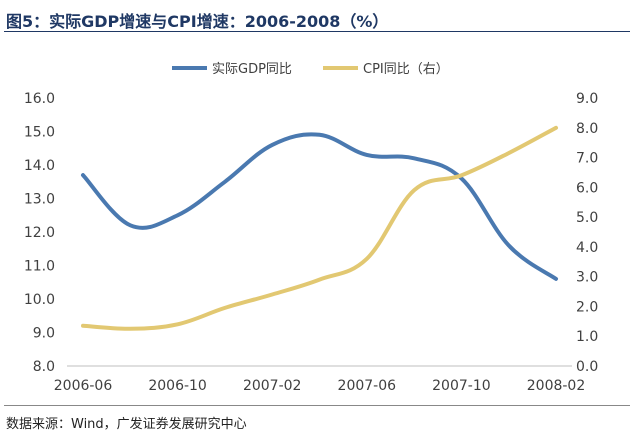  What do you see at coordinates (252, 69) in the screenshot?
I see `legend-label-gdp: 实际GDP同比` at bounding box center [252, 69].